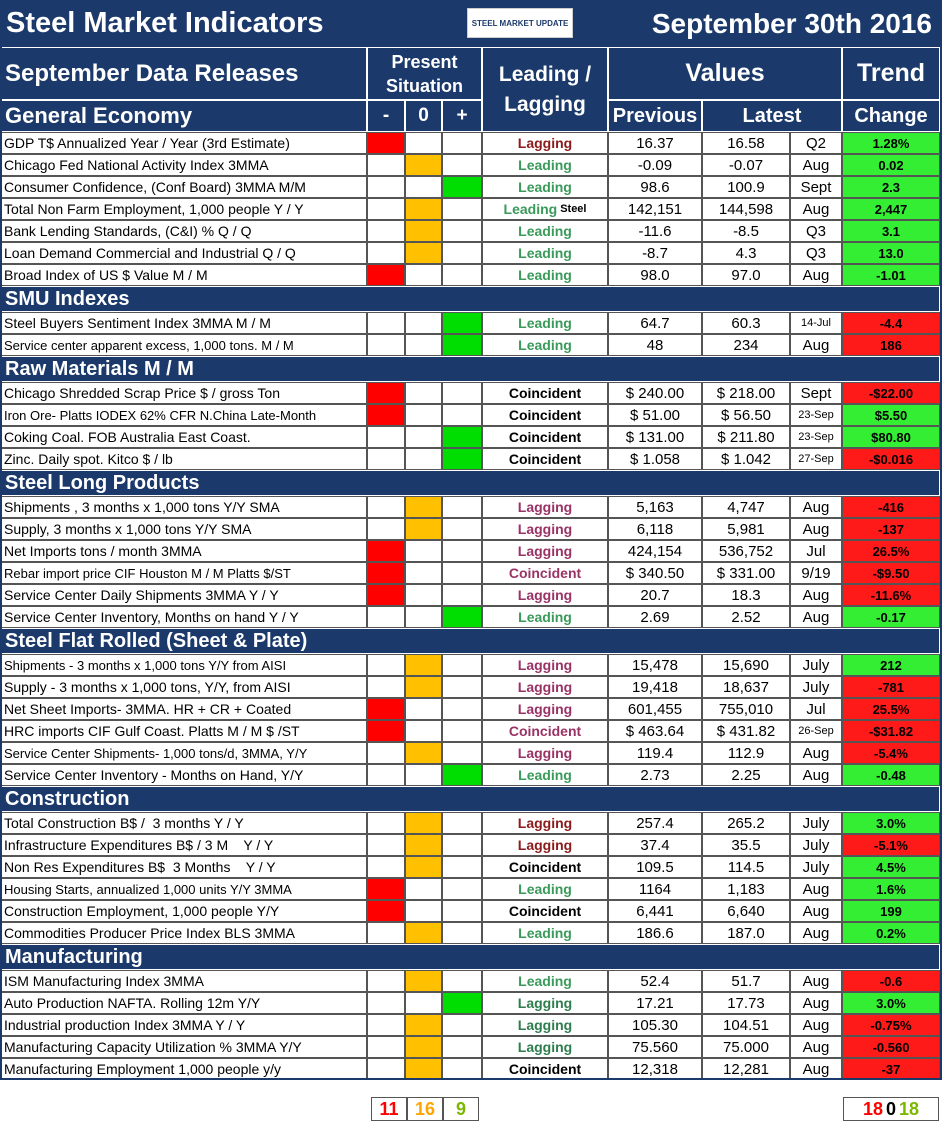 The width and height of the screenshot is (942, 1121). What do you see at coordinates (462, 116) in the screenshot?
I see `situation-column: +` at bounding box center [462, 116].